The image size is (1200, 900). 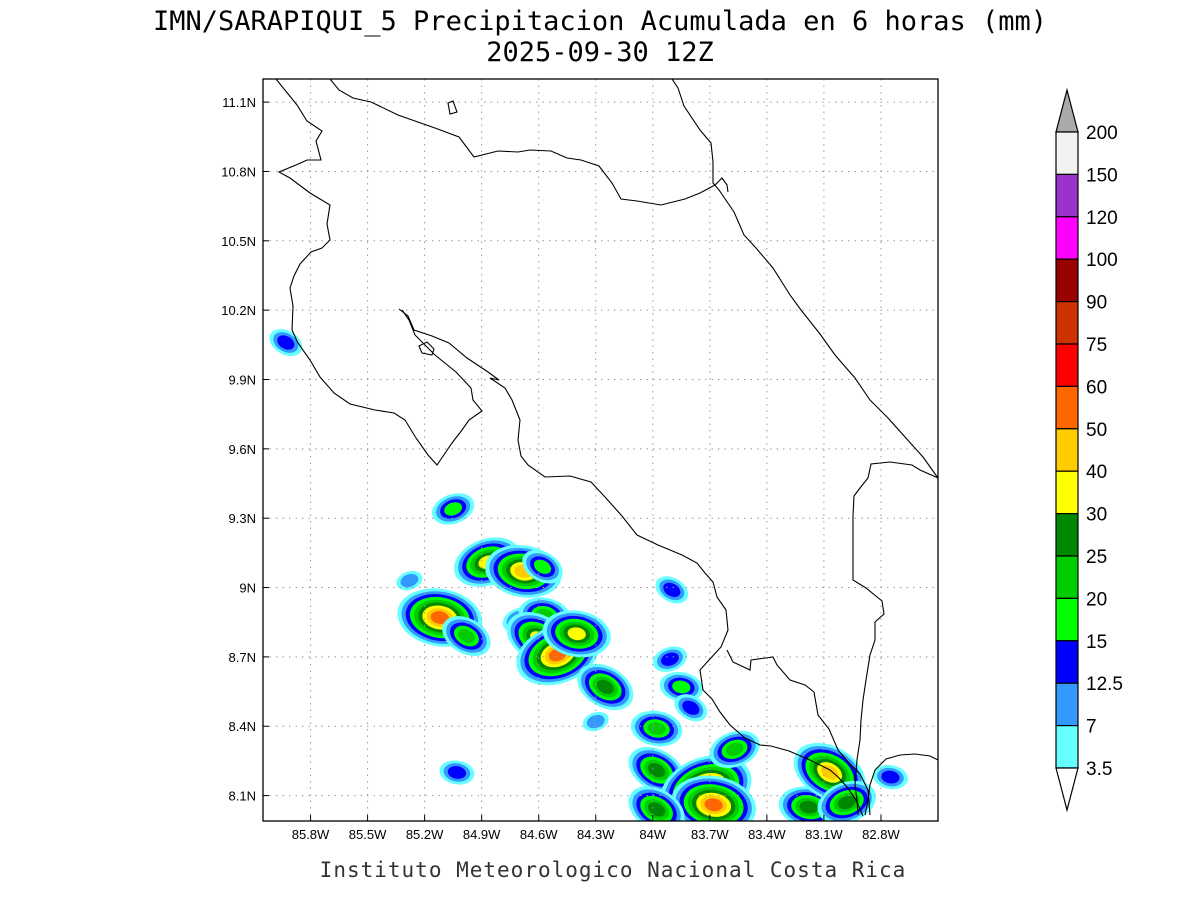 What do you see at coordinates (238, 241) in the screenshot?
I see `lat-tick-label: 10.5N` at bounding box center [238, 241].